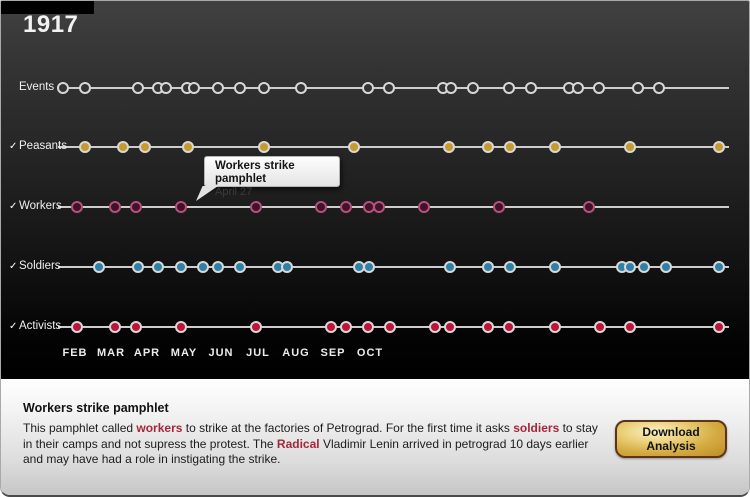 The height and width of the screenshot is (497, 750). I want to click on row-toggle-activists: ✓ Activists, so click(35, 326).